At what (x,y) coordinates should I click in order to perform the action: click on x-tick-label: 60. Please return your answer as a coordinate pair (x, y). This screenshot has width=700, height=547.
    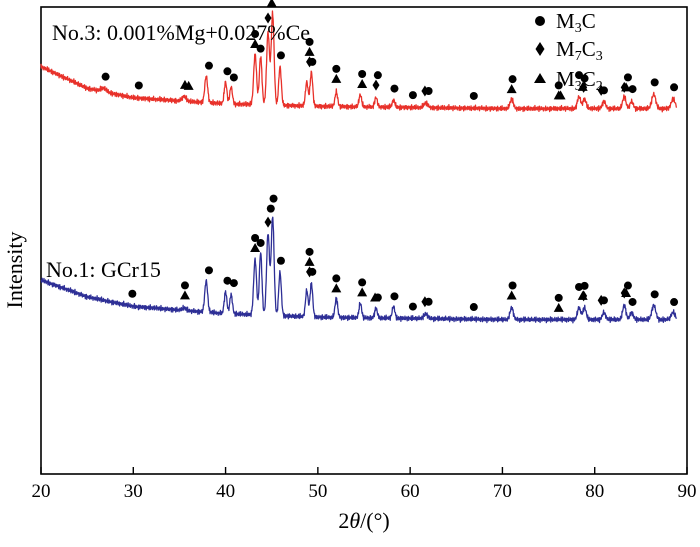
    Looking at the image, I should click on (410, 491).